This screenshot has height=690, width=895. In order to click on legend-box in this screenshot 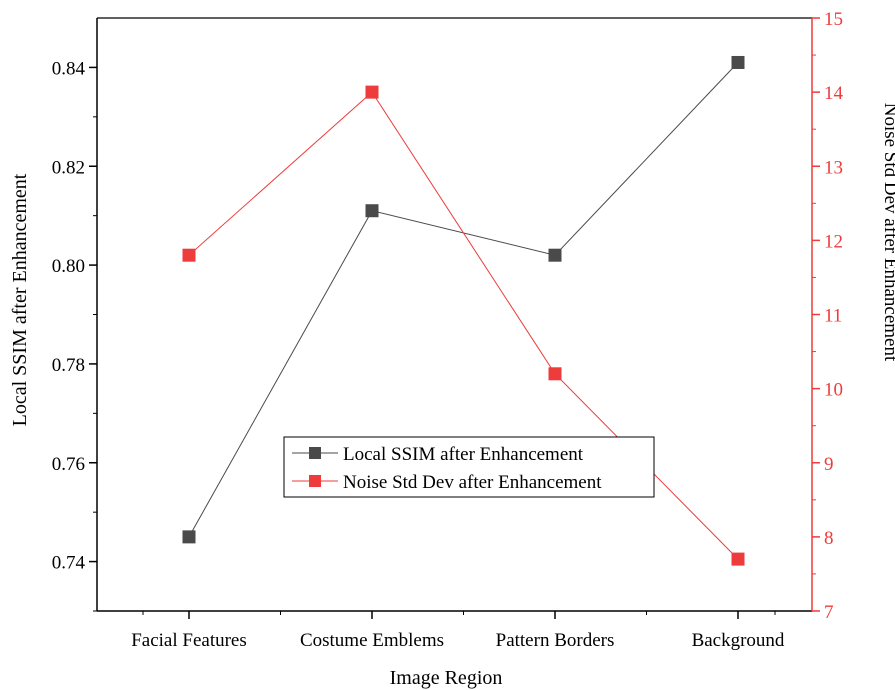, I will do `click(469, 467)`.